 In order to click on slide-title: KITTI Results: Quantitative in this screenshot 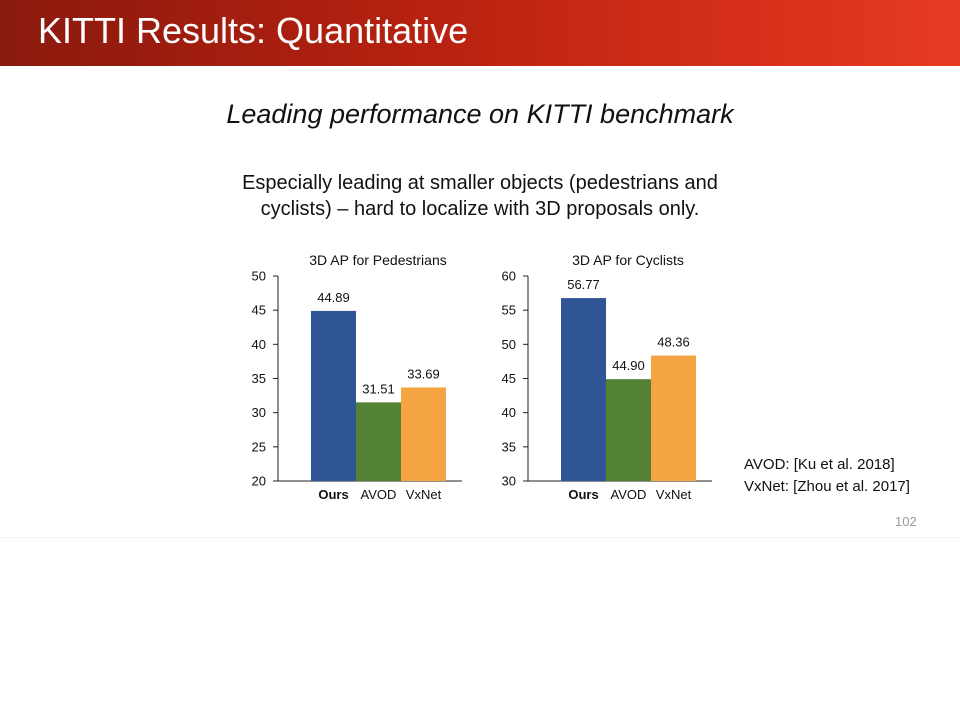, I will do `click(253, 30)`.